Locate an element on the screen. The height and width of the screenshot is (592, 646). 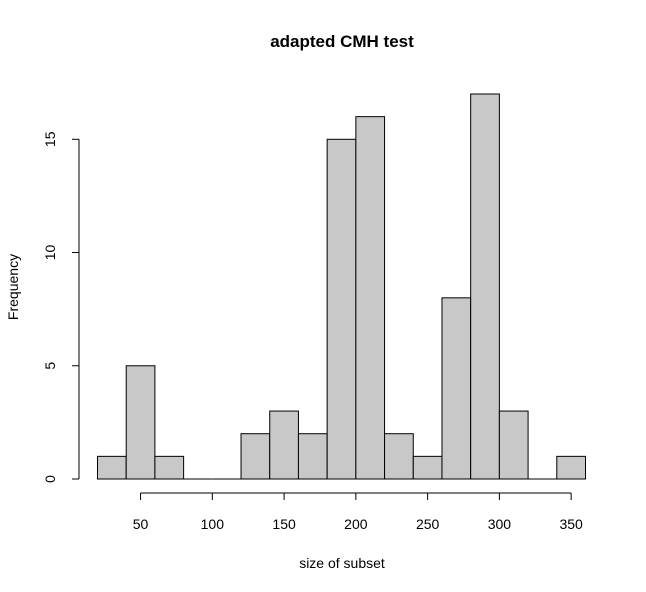
x-tick-label: 150 is located at coordinates (284, 524).